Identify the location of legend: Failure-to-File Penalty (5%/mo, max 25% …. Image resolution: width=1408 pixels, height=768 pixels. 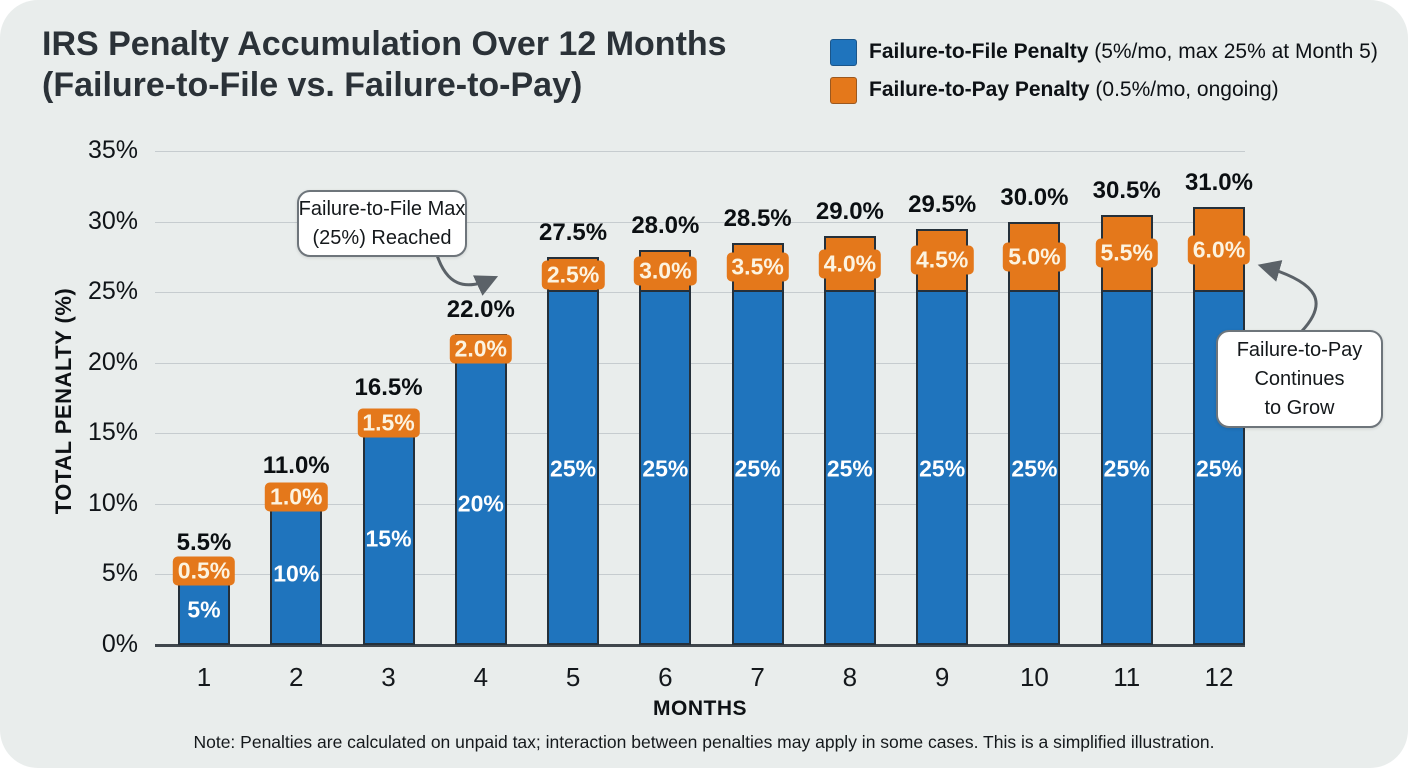
(1104, 71).